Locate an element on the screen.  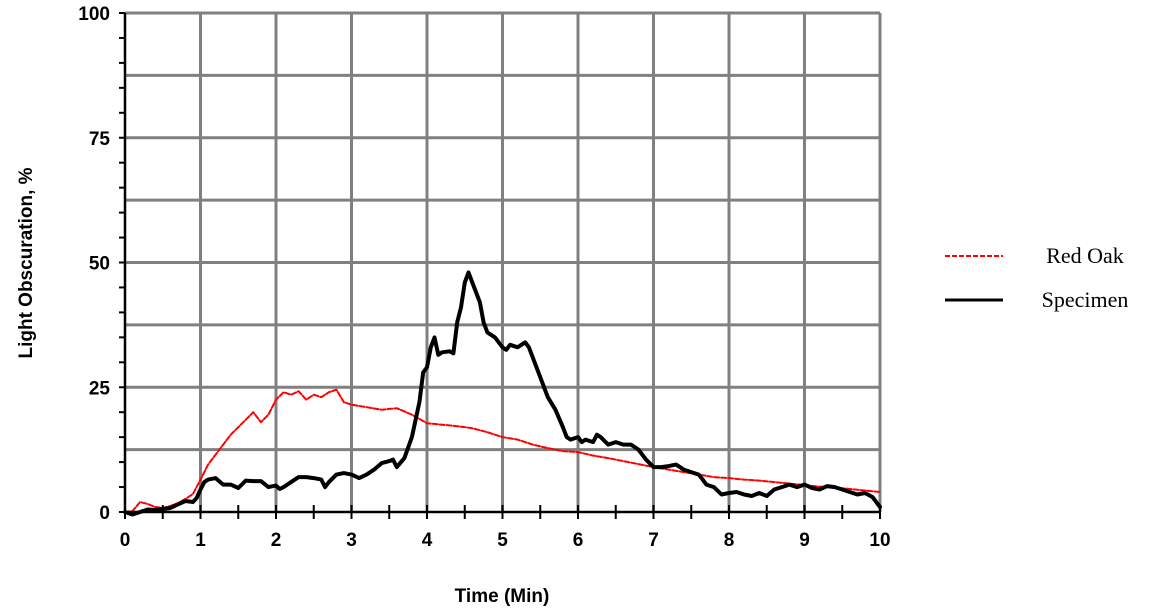
x-axis-title: Time (Min) is located at coordinates (502, 596).